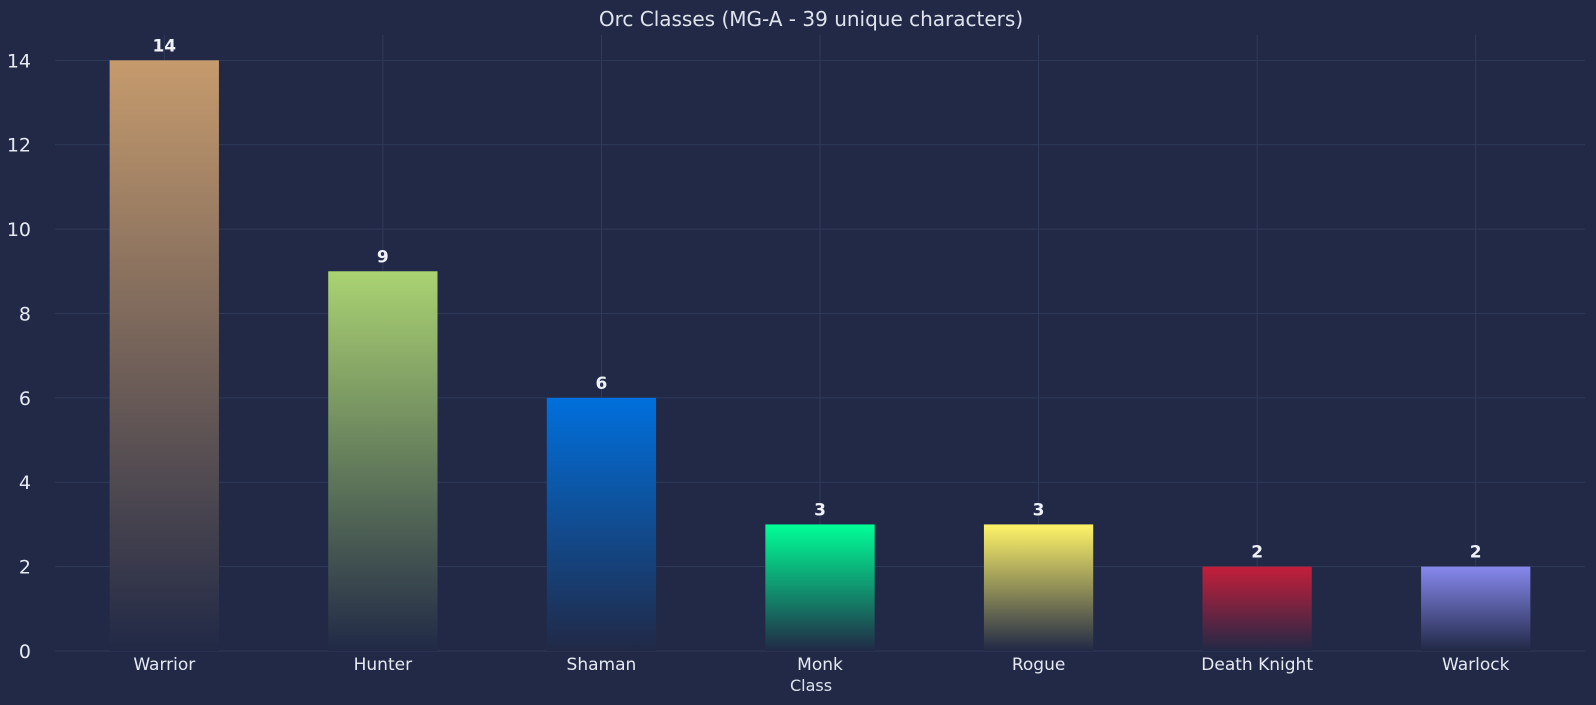 The width and height of the screenshot is (1596, 705). Describe the element at coordinates (1476, 608) in the screenshot. I see `bar-warlock` at that location.